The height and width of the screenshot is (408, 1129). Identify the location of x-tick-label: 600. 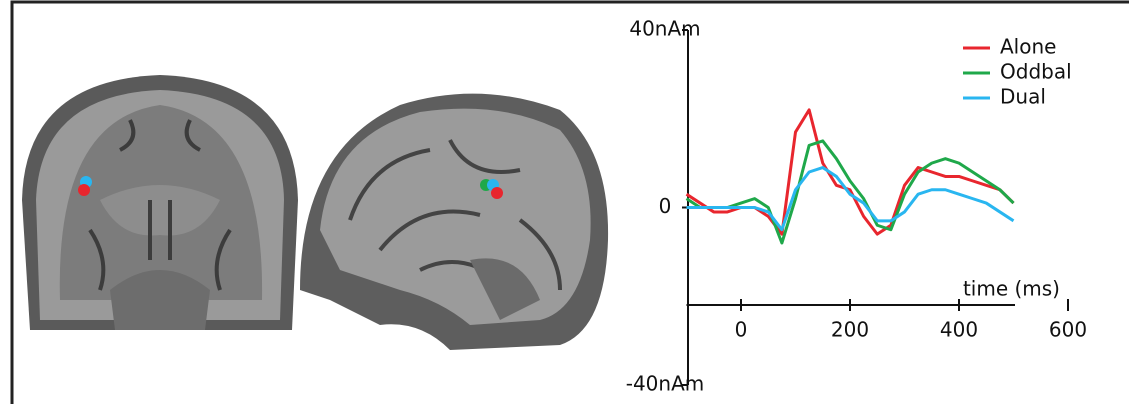
(1068, 330).